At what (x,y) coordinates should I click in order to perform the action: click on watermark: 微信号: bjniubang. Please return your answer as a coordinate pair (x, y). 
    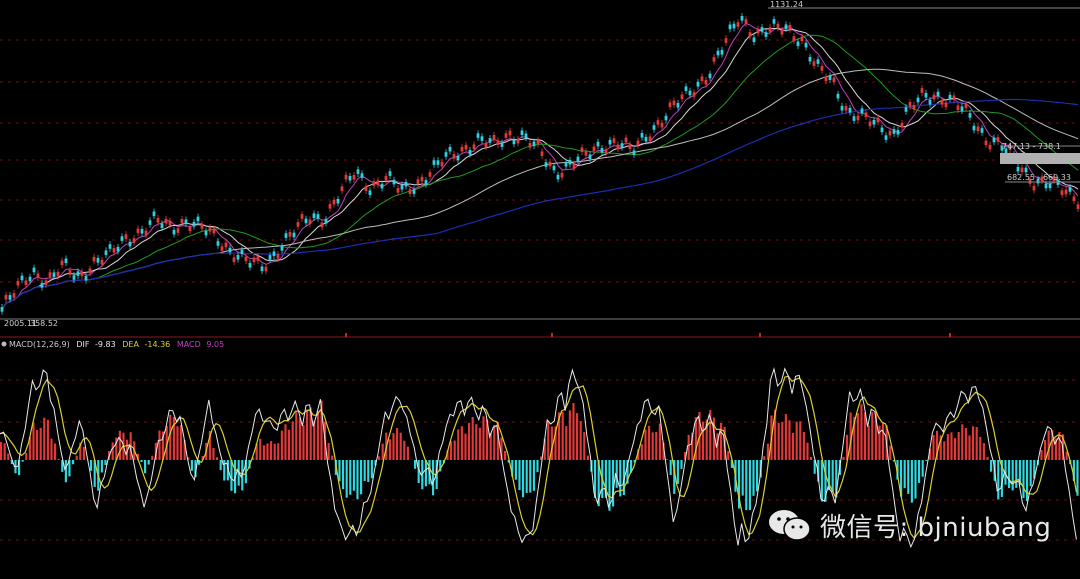
    Looking at the image, I should click on (909, 525).